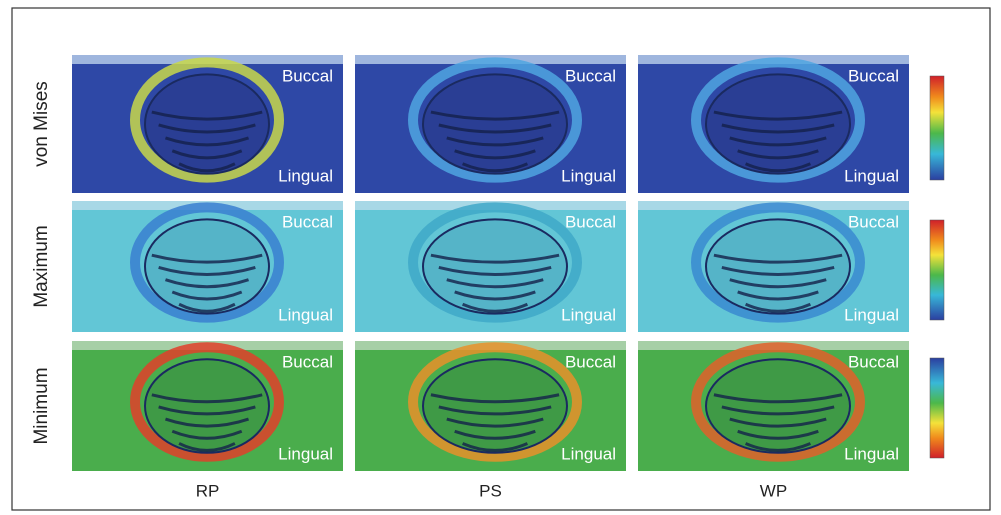  Describe the element at coordinates (41, 405) in the screenshot. I see `row-label: Minimum` at that location.